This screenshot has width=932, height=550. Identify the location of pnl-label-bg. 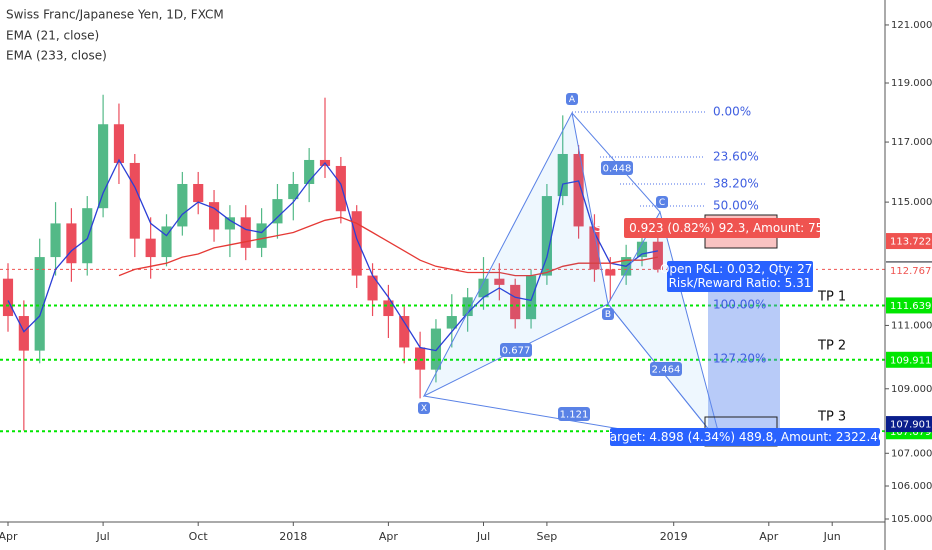
(740, 276).